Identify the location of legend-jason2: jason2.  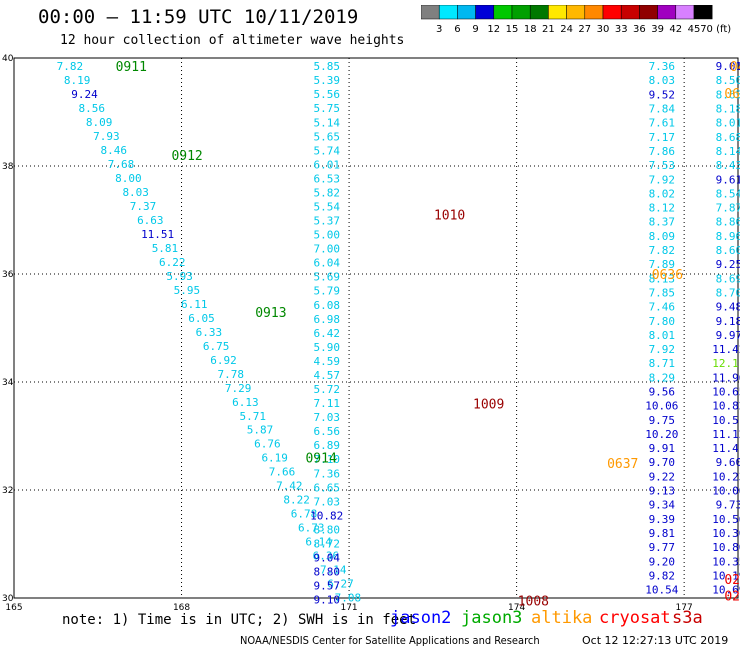
(421, 618).